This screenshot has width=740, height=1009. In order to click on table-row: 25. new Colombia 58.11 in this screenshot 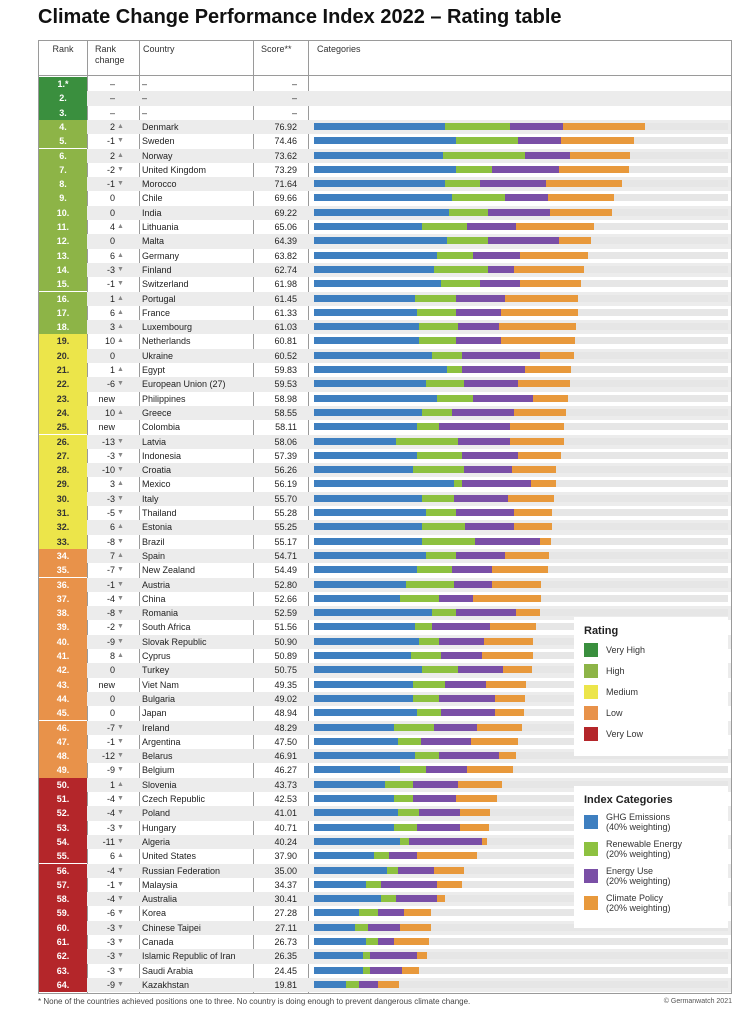, I will do `click(385, 427)`.